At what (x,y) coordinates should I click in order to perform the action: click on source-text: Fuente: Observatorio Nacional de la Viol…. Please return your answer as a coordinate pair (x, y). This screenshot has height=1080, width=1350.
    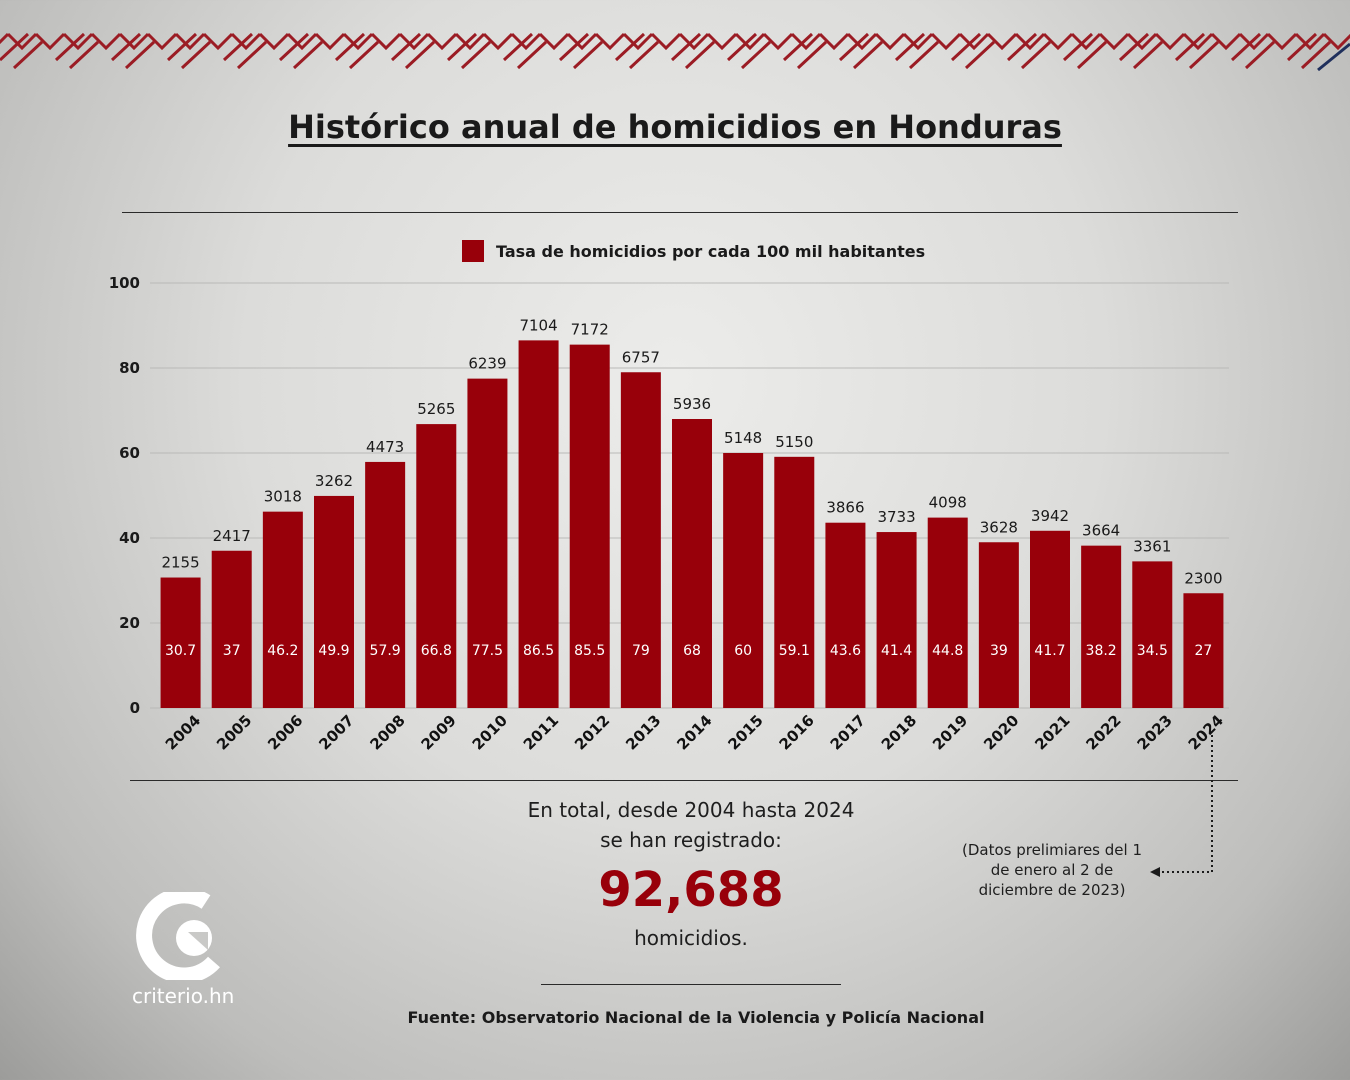
    Looking at the image, I should click on (696, 1017).